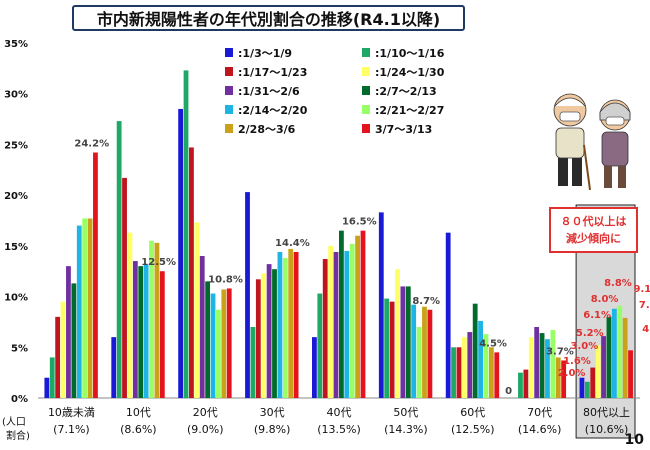 Image resolution: width=650 pixels, height=450 pixels. Describe the element at coordinates (605, 299) in the screenshot. I see `data-label-80plus: 8.0%` at that location.